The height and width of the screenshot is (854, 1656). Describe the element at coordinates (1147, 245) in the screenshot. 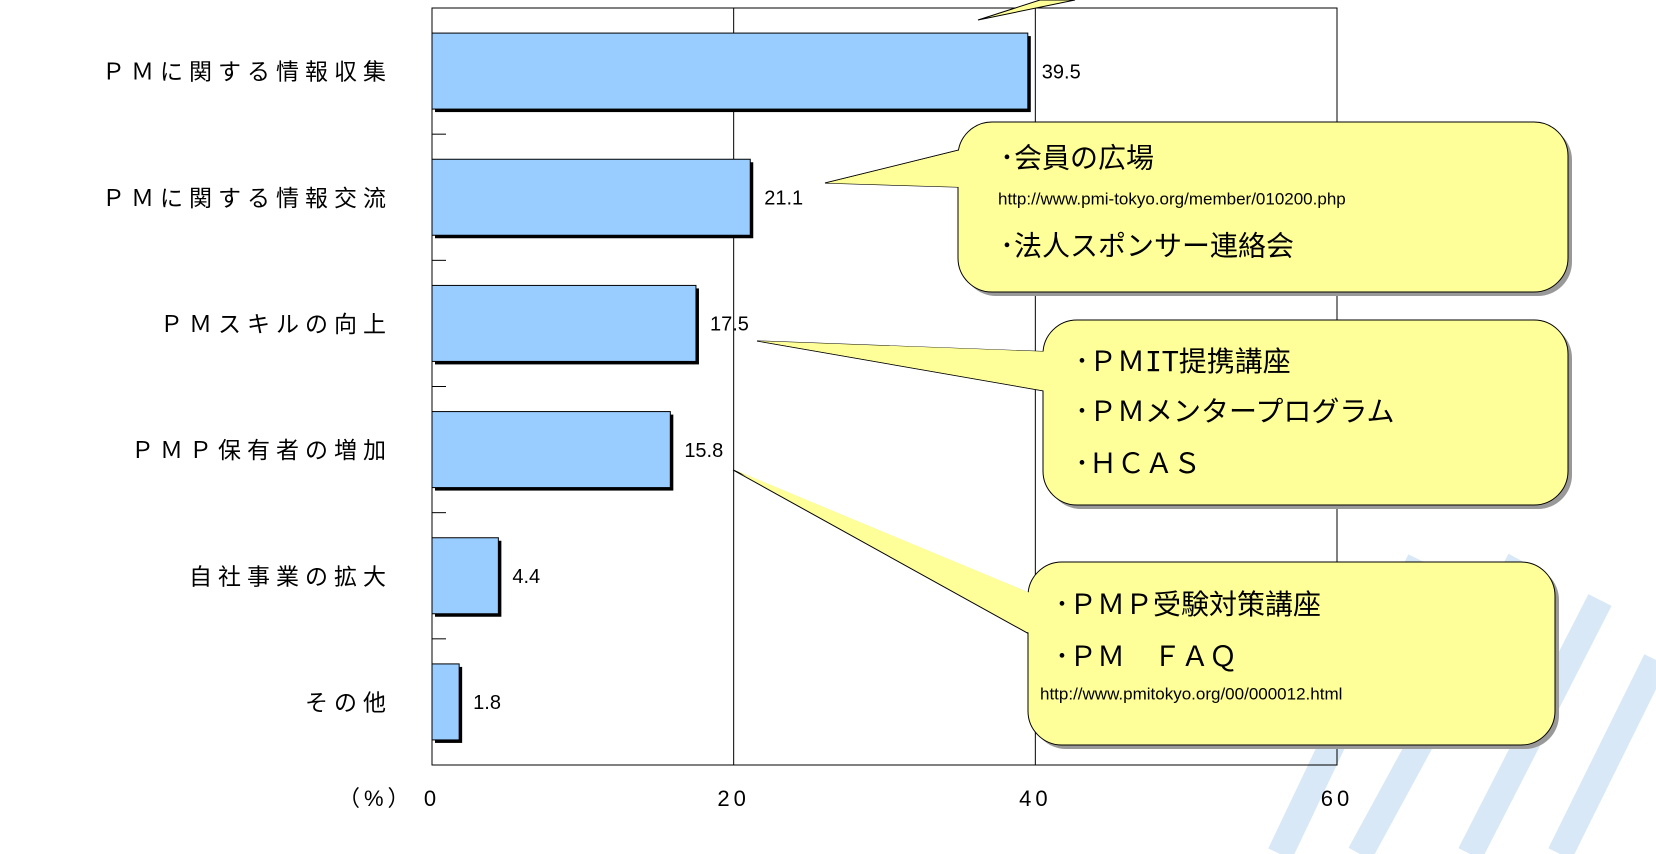

I see `callout-text: ･法人スポンサー連絡会` at that location.